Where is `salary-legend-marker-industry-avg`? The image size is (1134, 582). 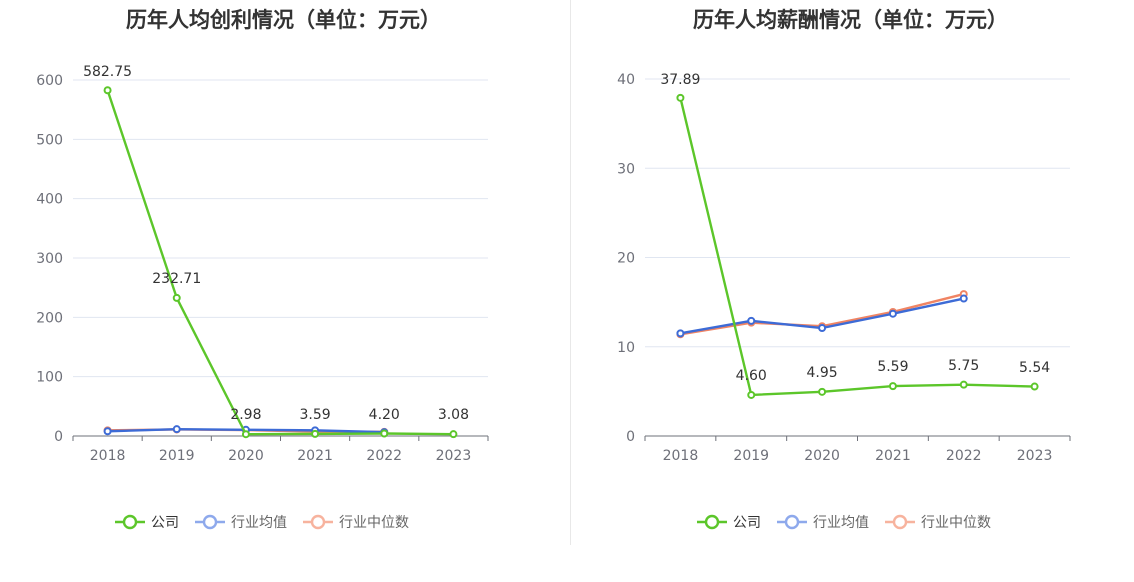 salary-legend-marker-industry-avg is located at coordinates (792, 522).